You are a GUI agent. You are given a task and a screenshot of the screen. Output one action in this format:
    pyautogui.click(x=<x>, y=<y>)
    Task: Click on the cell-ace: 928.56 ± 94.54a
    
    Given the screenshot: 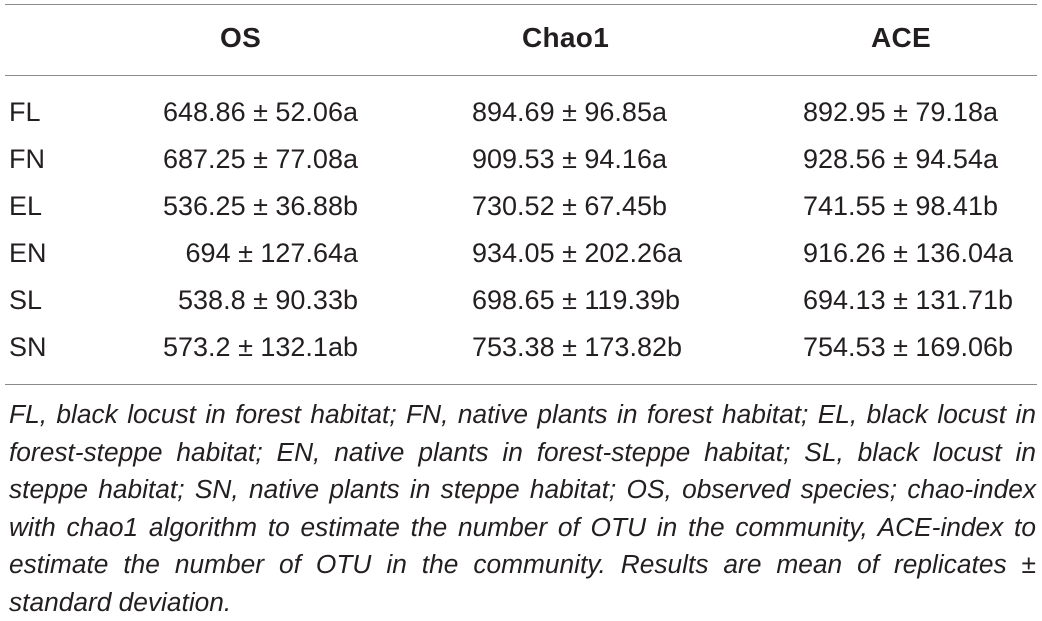 What is the action you would take?
    pyautogui.click(x=900, y=159)
    